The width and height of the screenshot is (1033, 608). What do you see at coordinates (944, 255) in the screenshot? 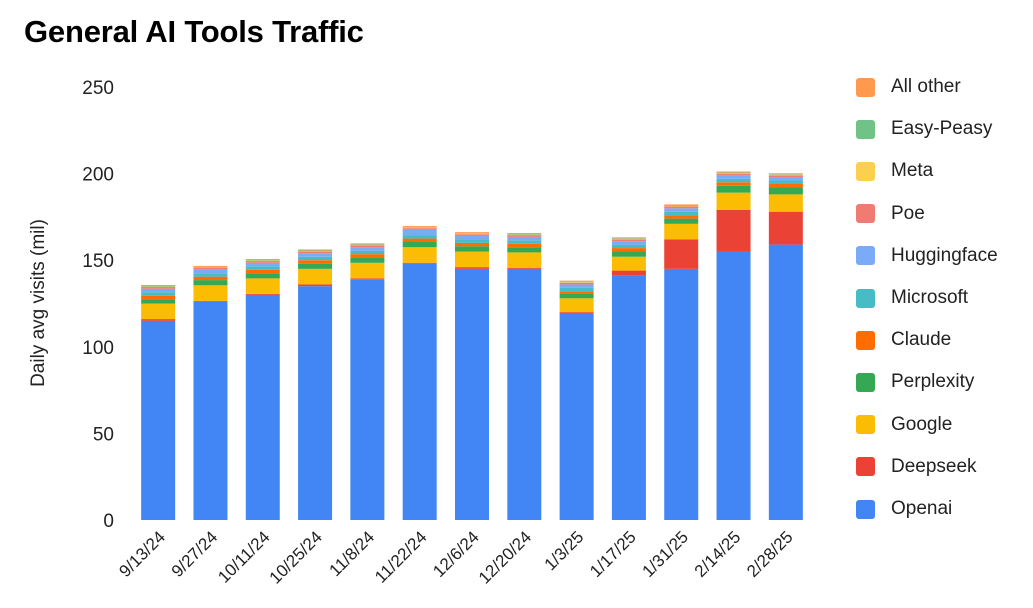
I see `legend-label: Huggingface` at bounding box center [944, 255].